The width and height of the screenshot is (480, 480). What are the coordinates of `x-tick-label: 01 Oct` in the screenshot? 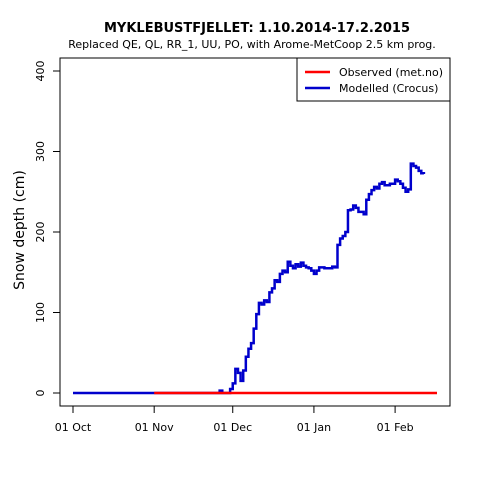 It's located at (73, 427).